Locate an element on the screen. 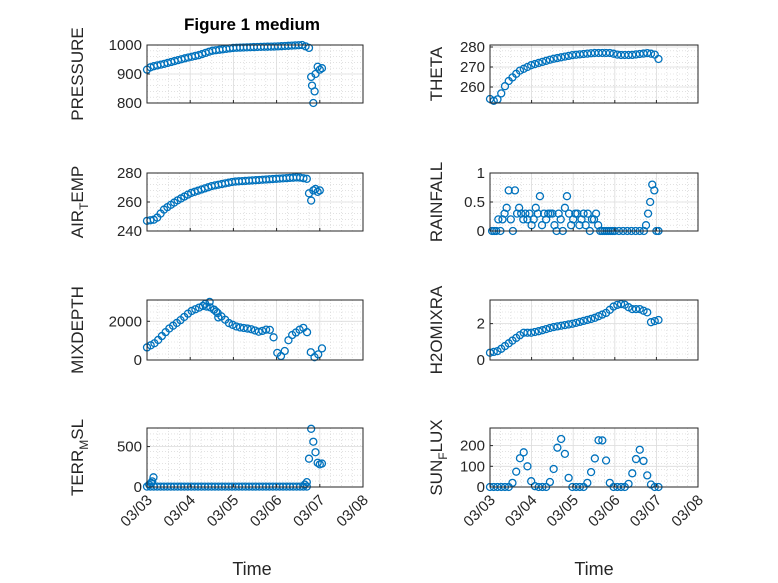 The image size is (778, 583). y-axis-label: SUNFLUX is located at coordinates (438, 457).